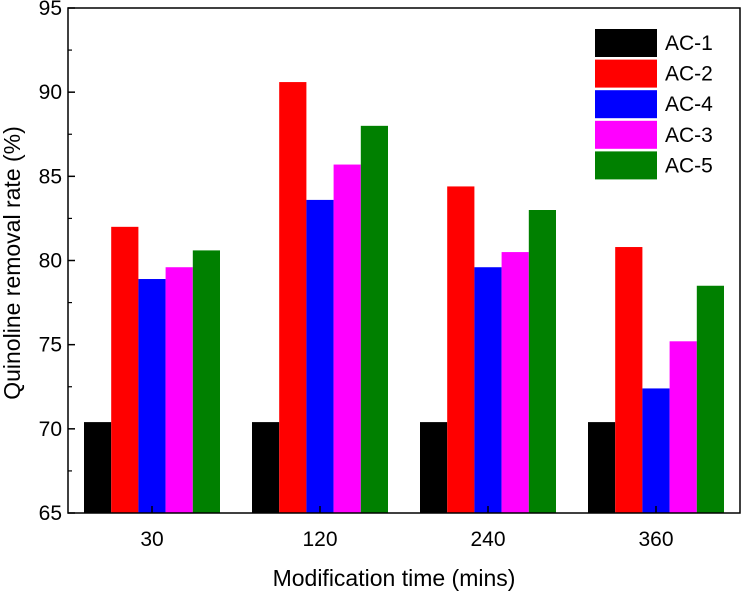 This screenshot has height=593, width=750. Describe the element at coordinates (689, 43) in the screenshot. I see `legend-label-ac-1: AC-1` at that location.